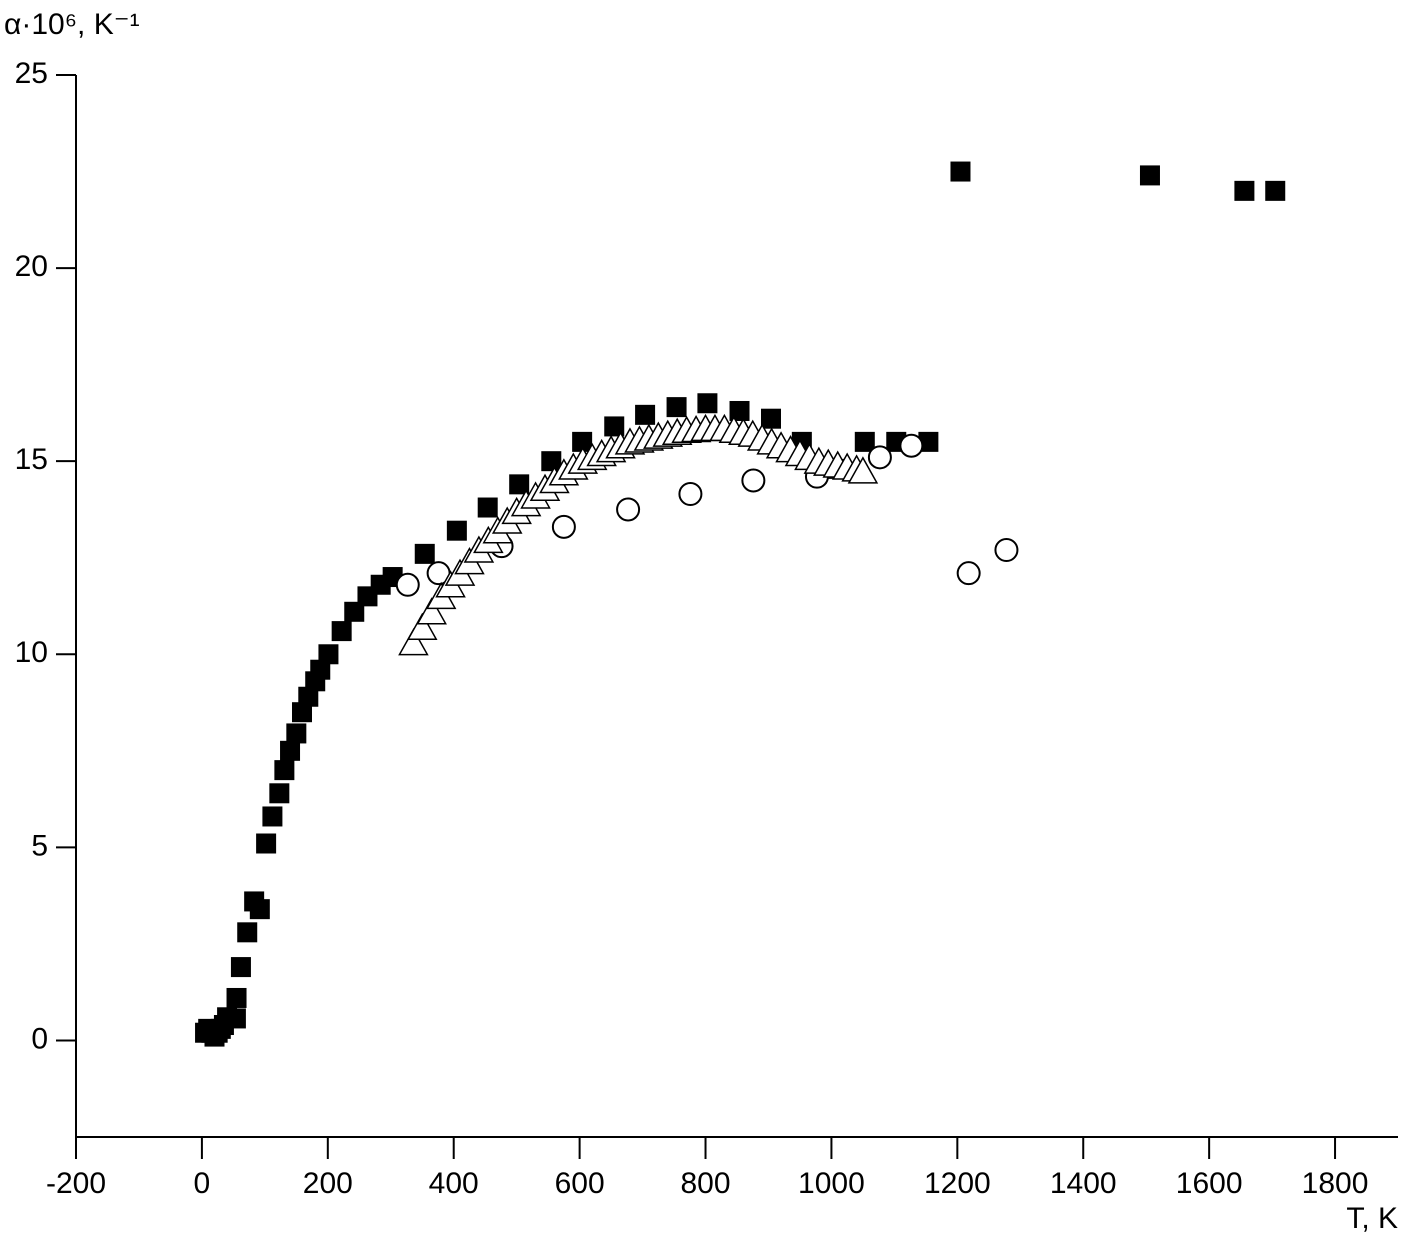  Describe the element at coordinates (31, 73) in the screenshot. I see `y-tick-label: 25` at that location.